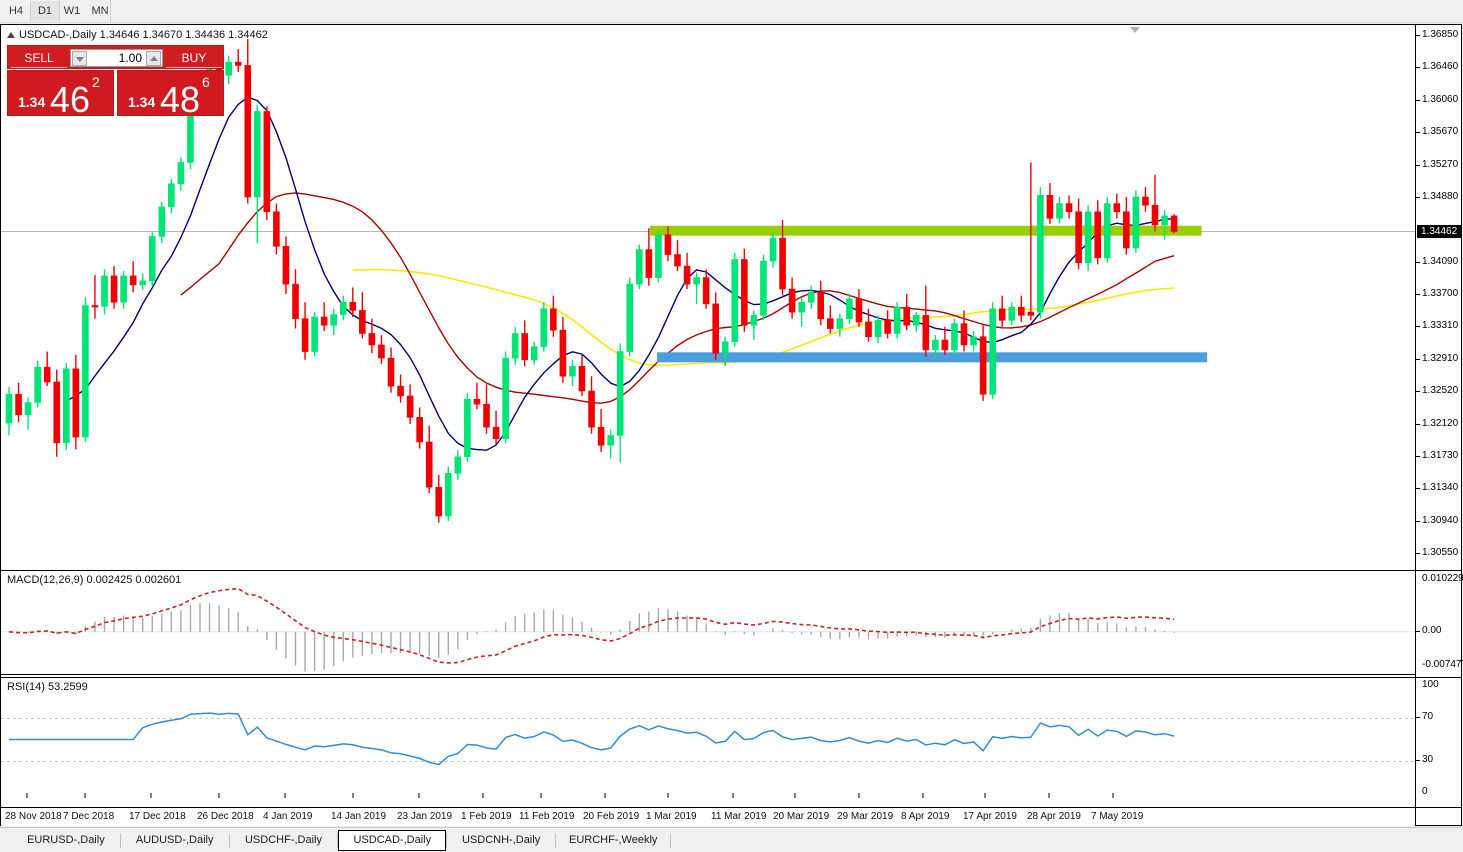  Describe the element at coordinates (1432, 630) in the screenshot. I see `macd-scale-label: 0.00` at that location.